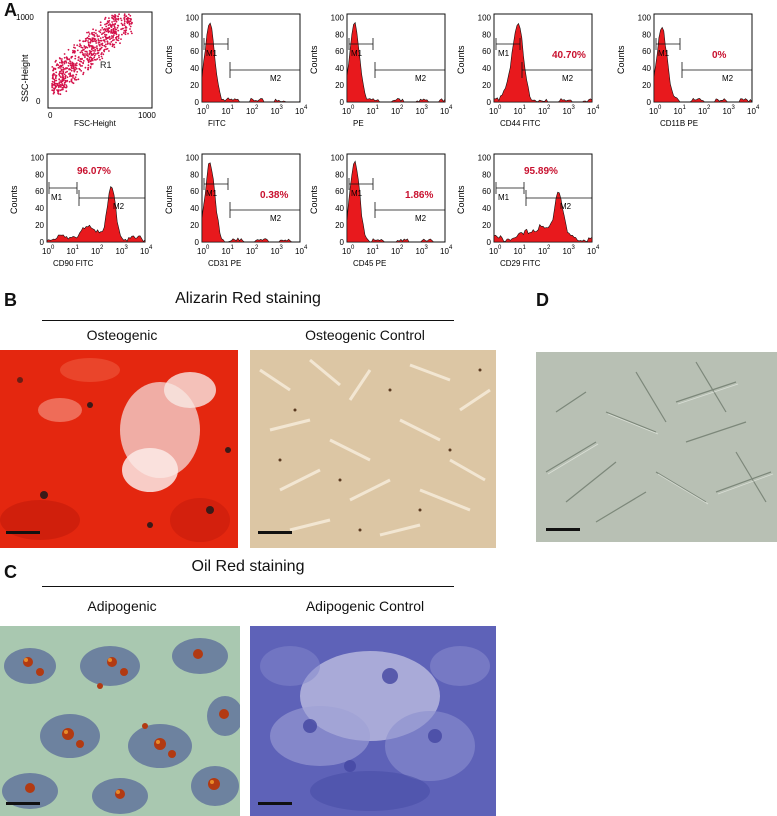  What do you see at coordinates (248, 298) in the screenshot?
I see `alizarin-title: Alizarin Red staining` at bounding box center [248, 298].